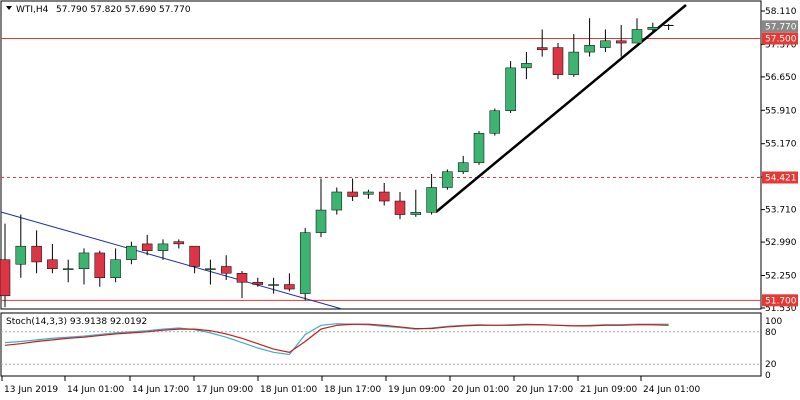 The height and width of the screenshot is (400, 800). I want to click on time-tick-label: 14 Jun 01:00, so click(95, 390).